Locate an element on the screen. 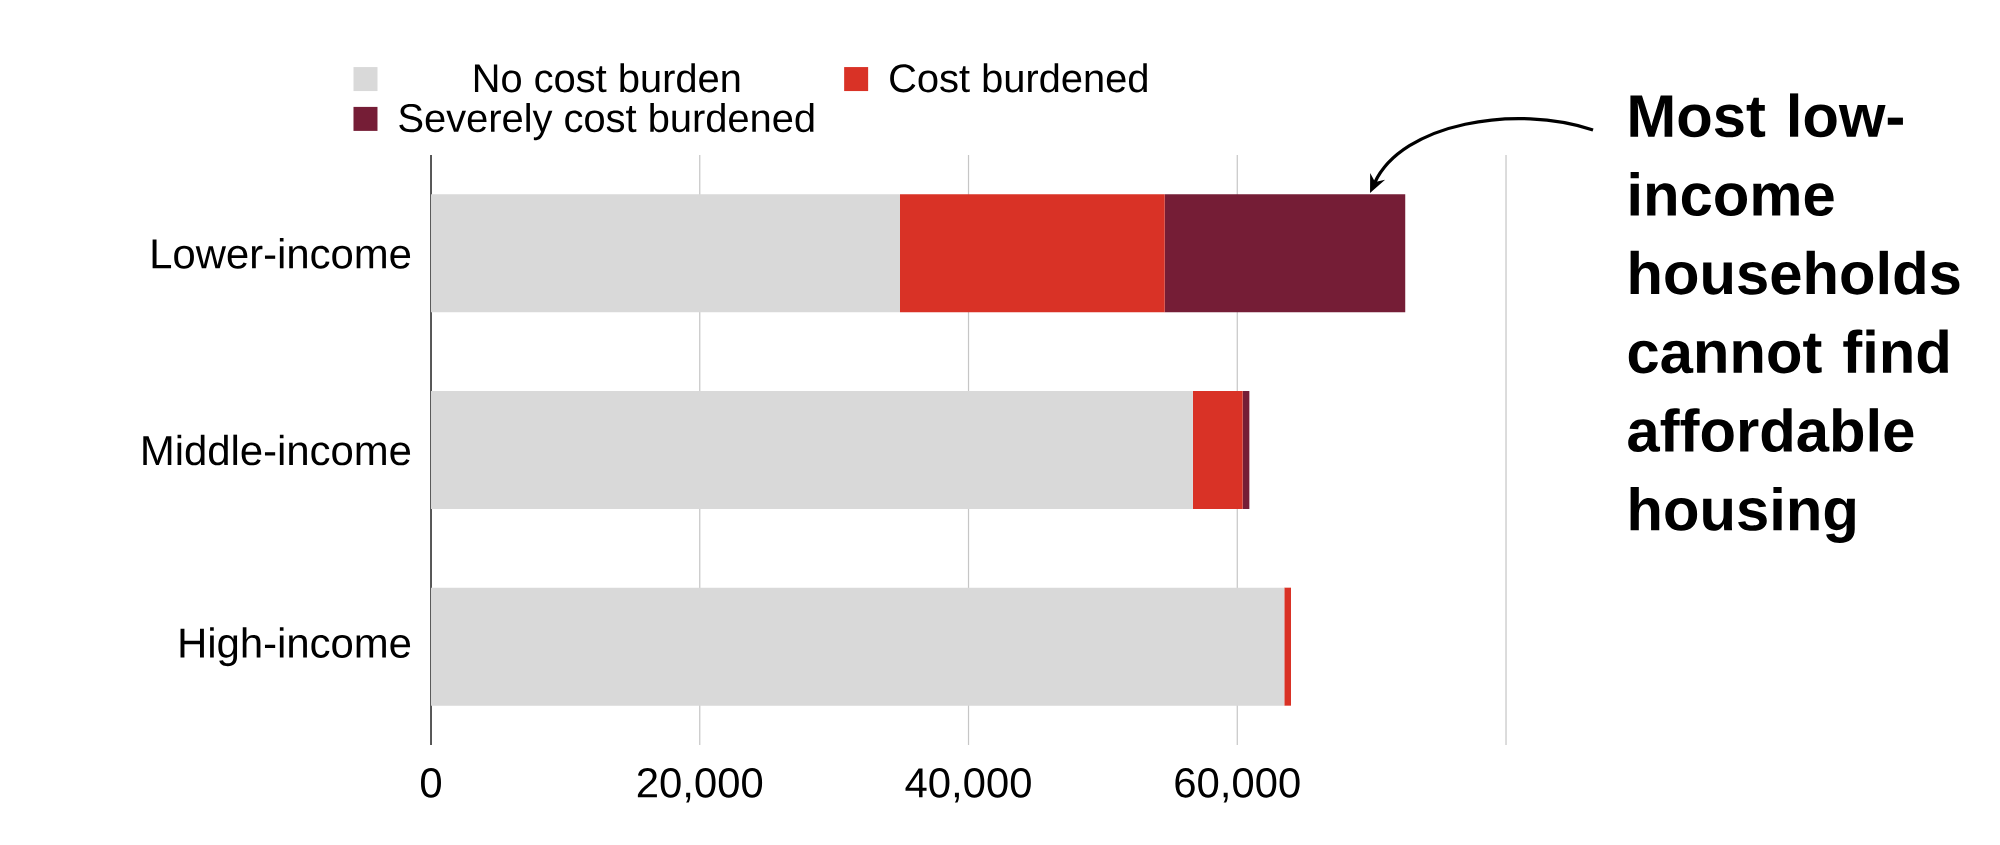 The height and width of the screenshot is (845, 2000). x-tick-label: 20,000 is located at coordinates (700, 785).